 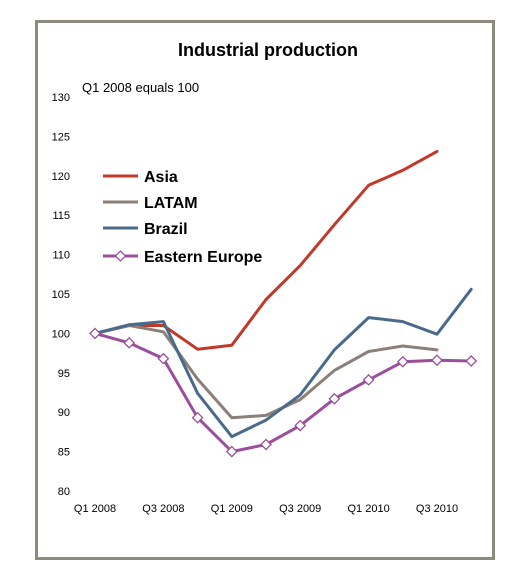 What do you see at coordinates (61, 216) in the screenshot?
I see `y-tick-label: 115` at bounding box center [61, 216].